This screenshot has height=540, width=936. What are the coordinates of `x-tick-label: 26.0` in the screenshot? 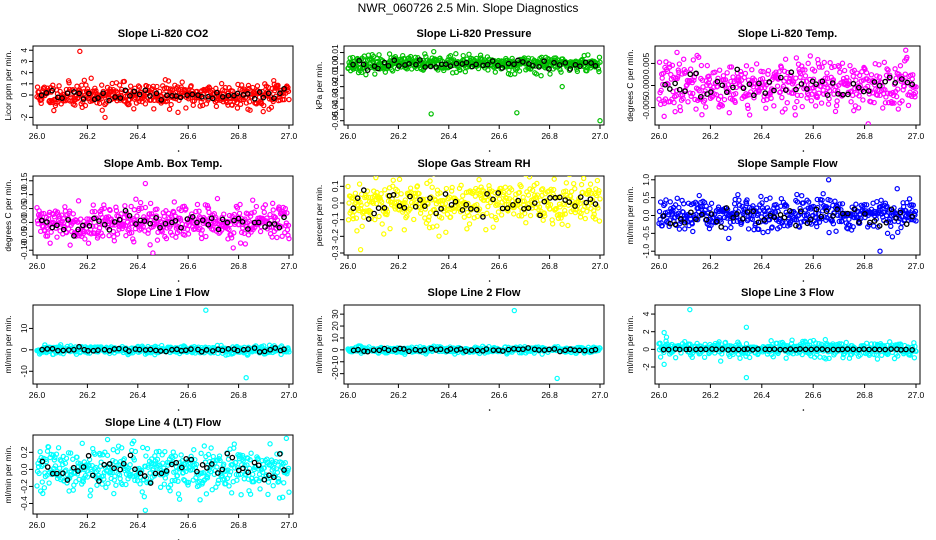 It's located at (659, 136).